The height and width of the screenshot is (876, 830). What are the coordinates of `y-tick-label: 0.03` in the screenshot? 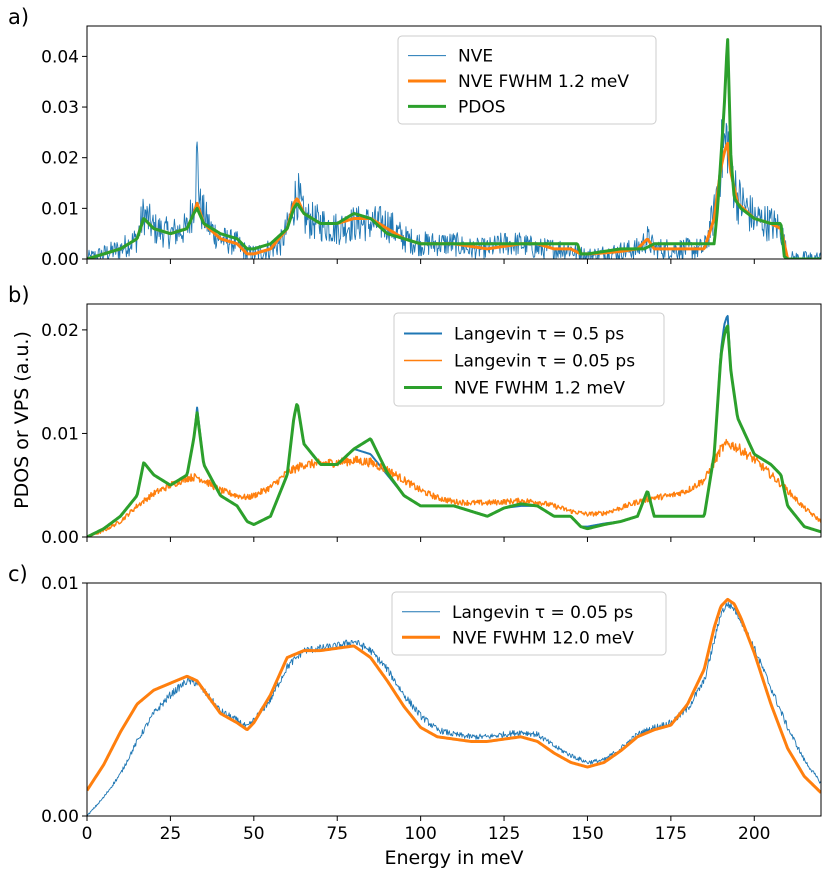 It's located at (60, 108).